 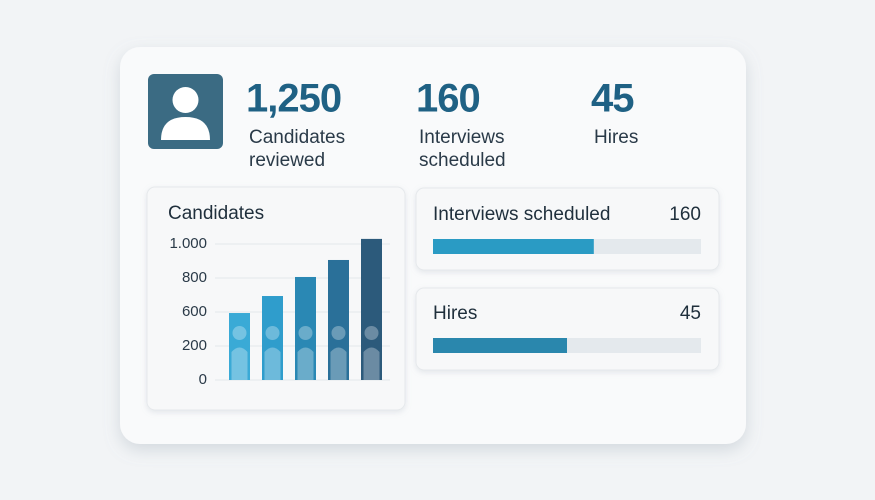 What do you see at coordinates (185, 100) in the screenshot?
I see `avatar-head` at bounding box center [185, 100].